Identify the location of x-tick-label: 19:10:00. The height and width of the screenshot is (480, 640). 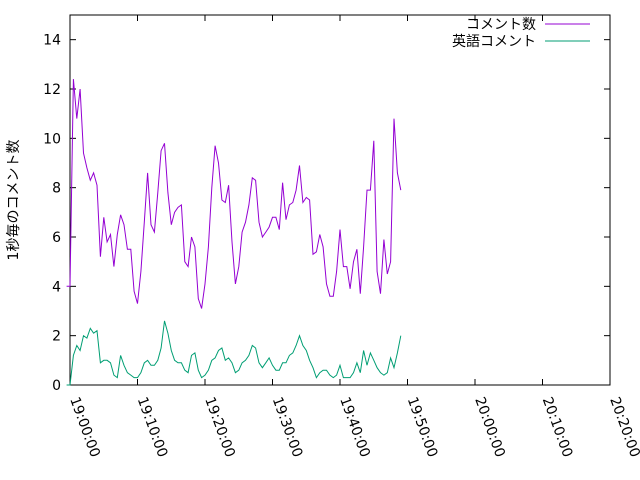
(152, 427).